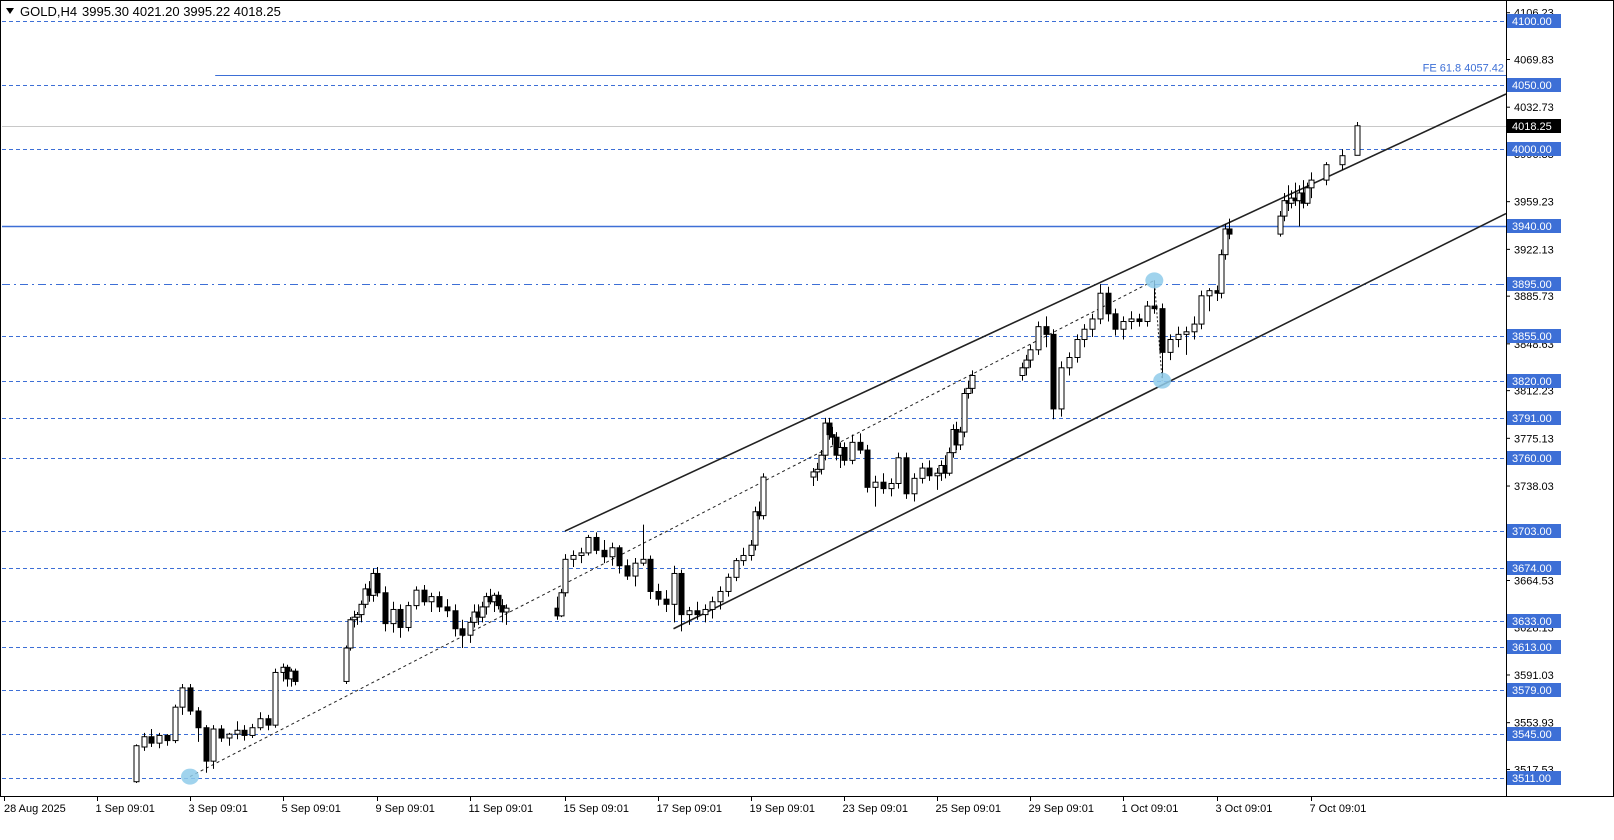 The width and height of the screenshot is (1614, 840). What do you see at coordinates (1534, 734) in the screenshot?
I see `level-label-3545.00: 3545.00` at bounding box center [1534, 734].